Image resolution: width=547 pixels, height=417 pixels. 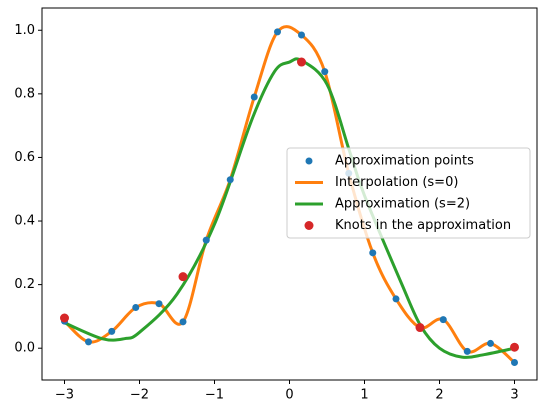 What do you see at coordinates (396, 182) in the screenshot?
I see `legend-label: Interpolation (s=0)` at bounding box center [396, 182].